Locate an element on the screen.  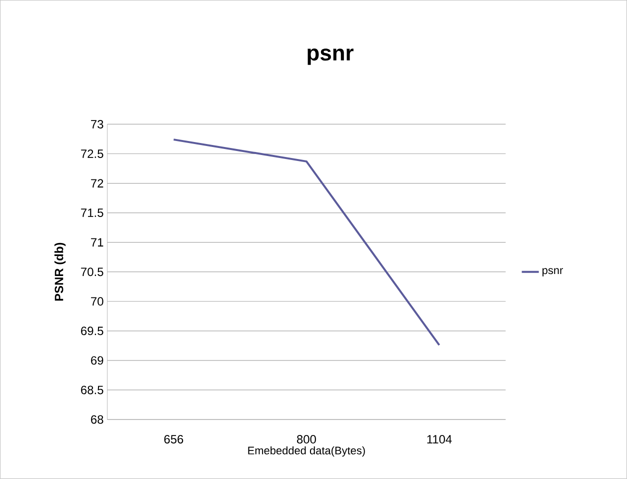
y-tick-label: 70 is located at coordinates (97, 301).